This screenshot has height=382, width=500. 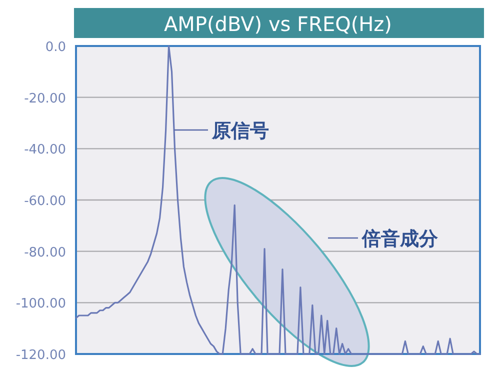 What do you see at coordinates (45, 98) in the screenshot?
I see `y-tick-label: -20.00` at bounding box center [45, 98].